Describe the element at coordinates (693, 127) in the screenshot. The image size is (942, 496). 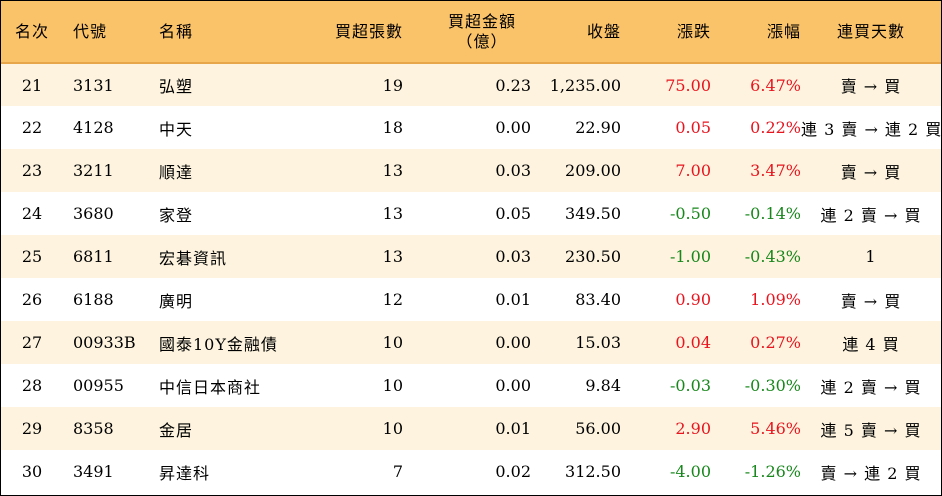
I see `change-cell: 0.05` at that location.